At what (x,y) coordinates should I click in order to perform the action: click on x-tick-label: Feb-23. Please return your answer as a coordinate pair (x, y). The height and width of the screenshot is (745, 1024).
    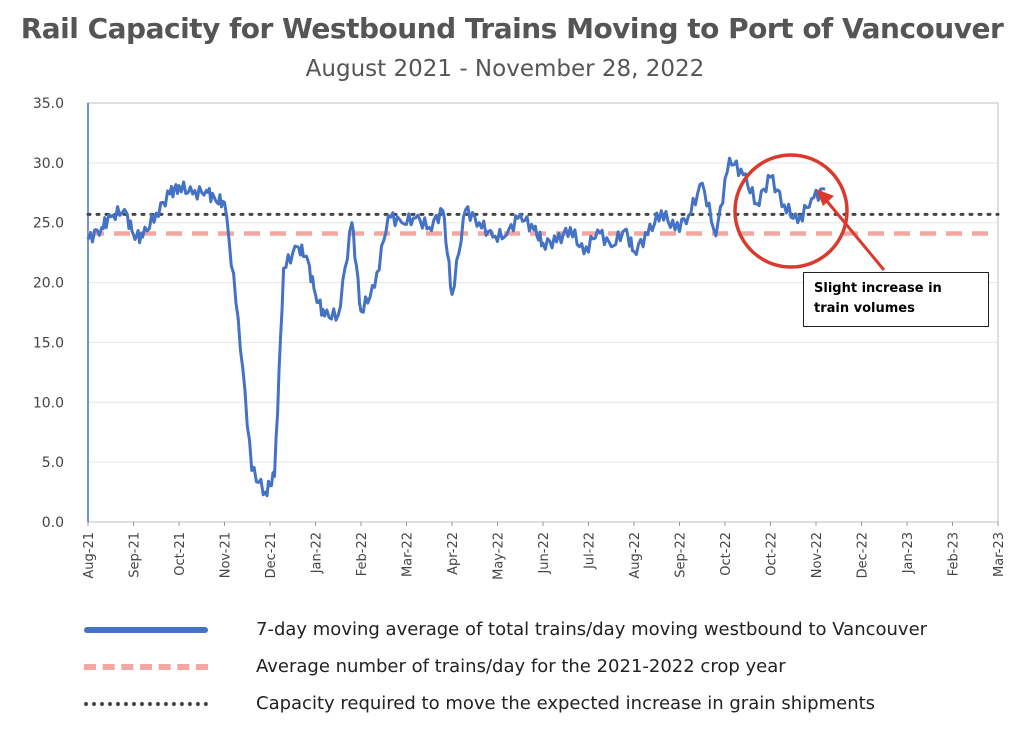
    Looking at the image, I should click on (954, 554).